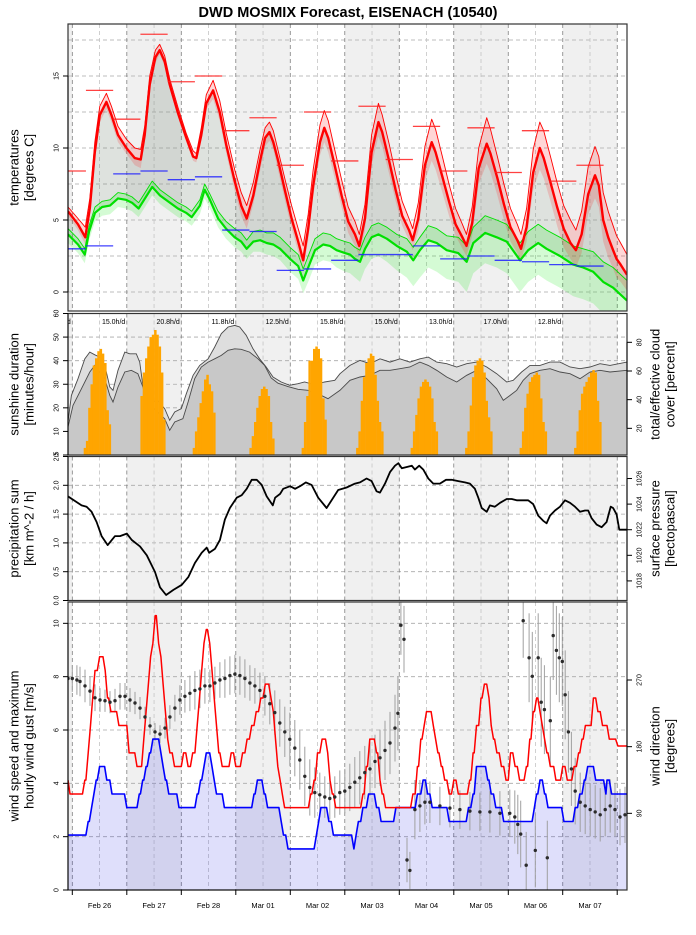 The image size is (696, 935). Describe the element at coordinates (69, 322) in the screenshot. I see `daily-sunshine-label: d` at that location.